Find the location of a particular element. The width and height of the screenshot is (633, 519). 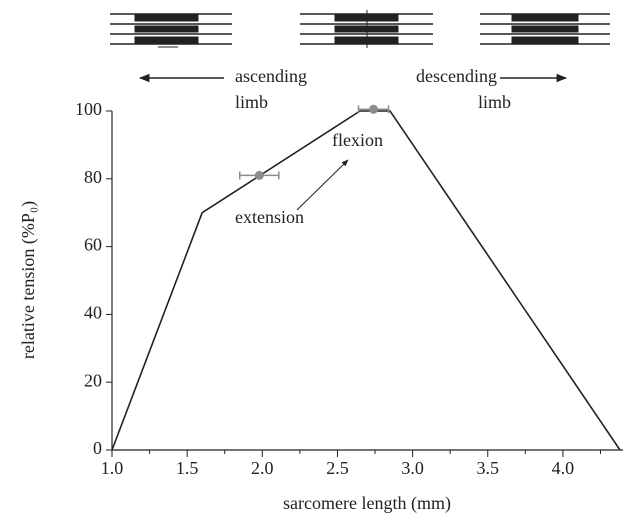

x-tick-label: 1.0 is located at coordinates (112, 468).